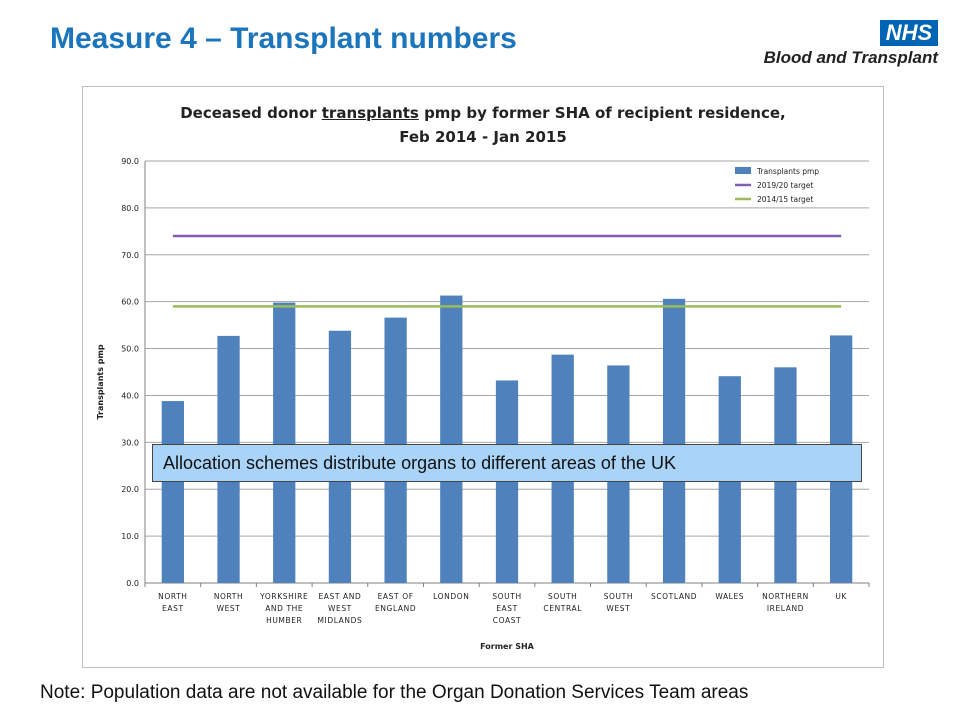  Describe the element at coordinates (562, 608) in the screenshot. I see `x-tick-label: CENTRAL` at that location.